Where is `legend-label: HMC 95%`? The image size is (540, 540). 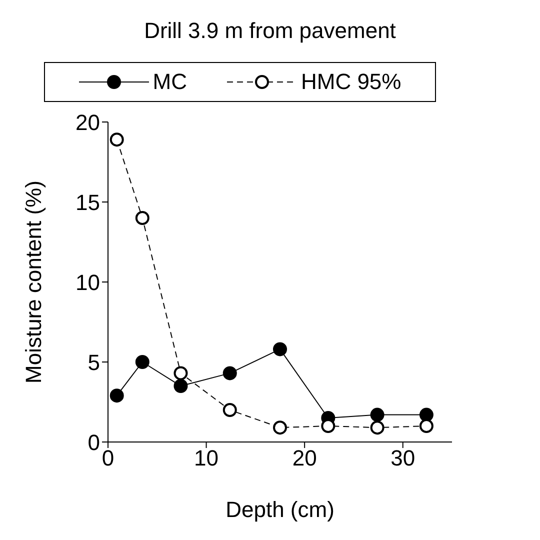
legend-label: HMC 95% is located at coordinates (351, 82).